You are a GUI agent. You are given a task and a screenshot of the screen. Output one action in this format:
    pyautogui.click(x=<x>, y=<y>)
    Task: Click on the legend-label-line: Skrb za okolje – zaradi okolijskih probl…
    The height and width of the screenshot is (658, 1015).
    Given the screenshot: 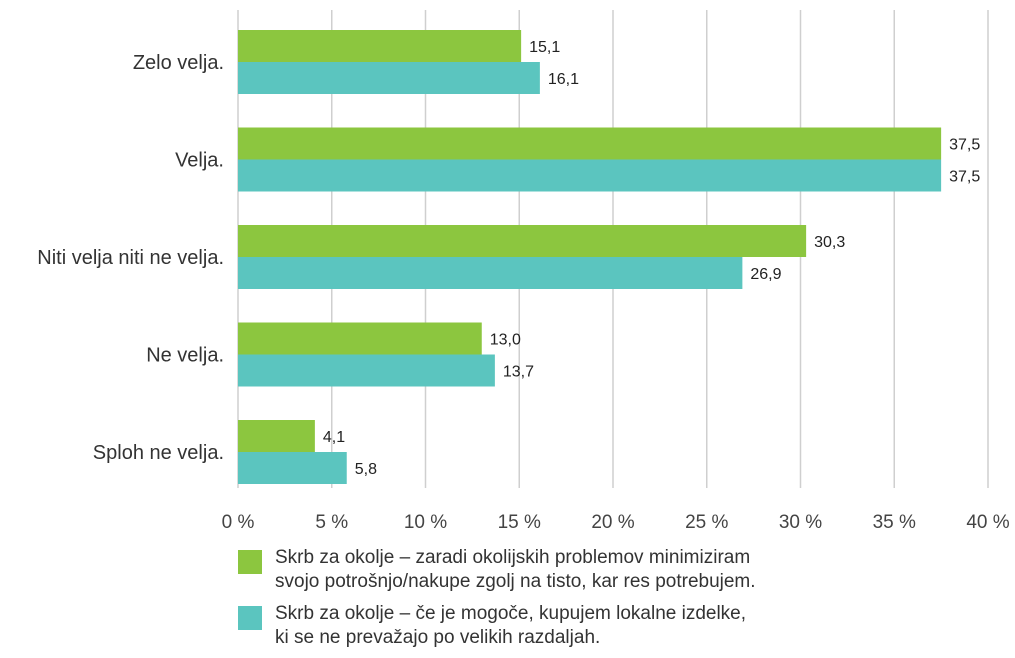 What is the action you would take?
    pyautogui.click(x=513, y=557)
    